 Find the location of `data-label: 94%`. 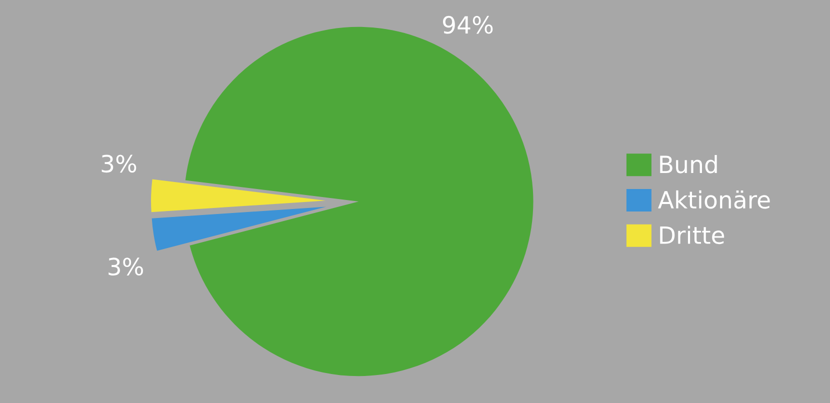

data-label: 94% is located at coordinates (468, 25).